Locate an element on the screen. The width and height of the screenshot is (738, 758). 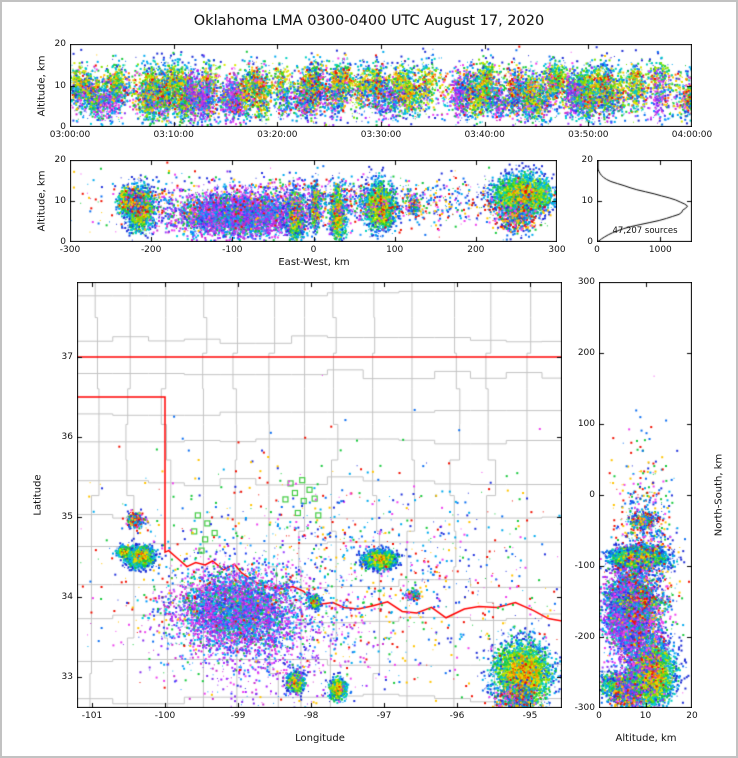
tick-label: -96 is located at coordinates (457, 716).